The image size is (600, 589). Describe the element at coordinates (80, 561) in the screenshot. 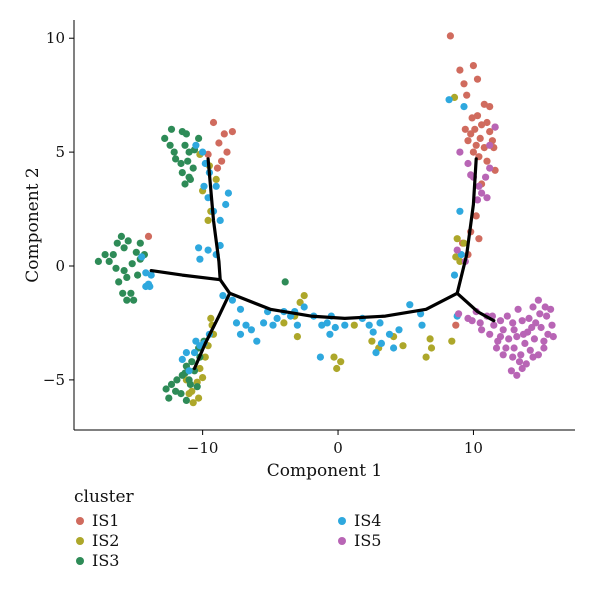

I see `legend-key-is3` at that location.